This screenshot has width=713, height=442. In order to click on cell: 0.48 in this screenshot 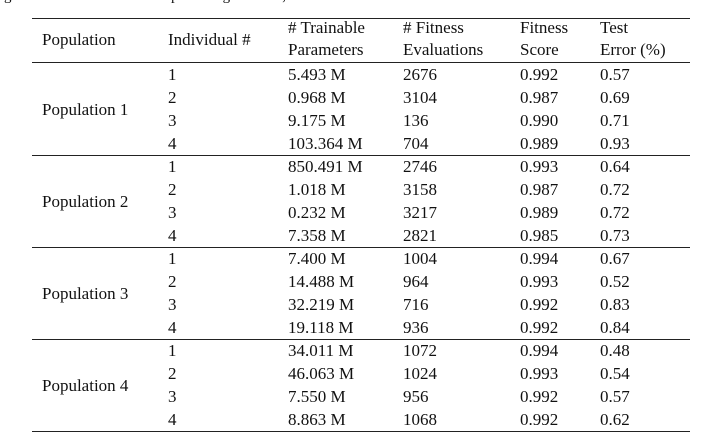, I will do `click(615, 350)`.